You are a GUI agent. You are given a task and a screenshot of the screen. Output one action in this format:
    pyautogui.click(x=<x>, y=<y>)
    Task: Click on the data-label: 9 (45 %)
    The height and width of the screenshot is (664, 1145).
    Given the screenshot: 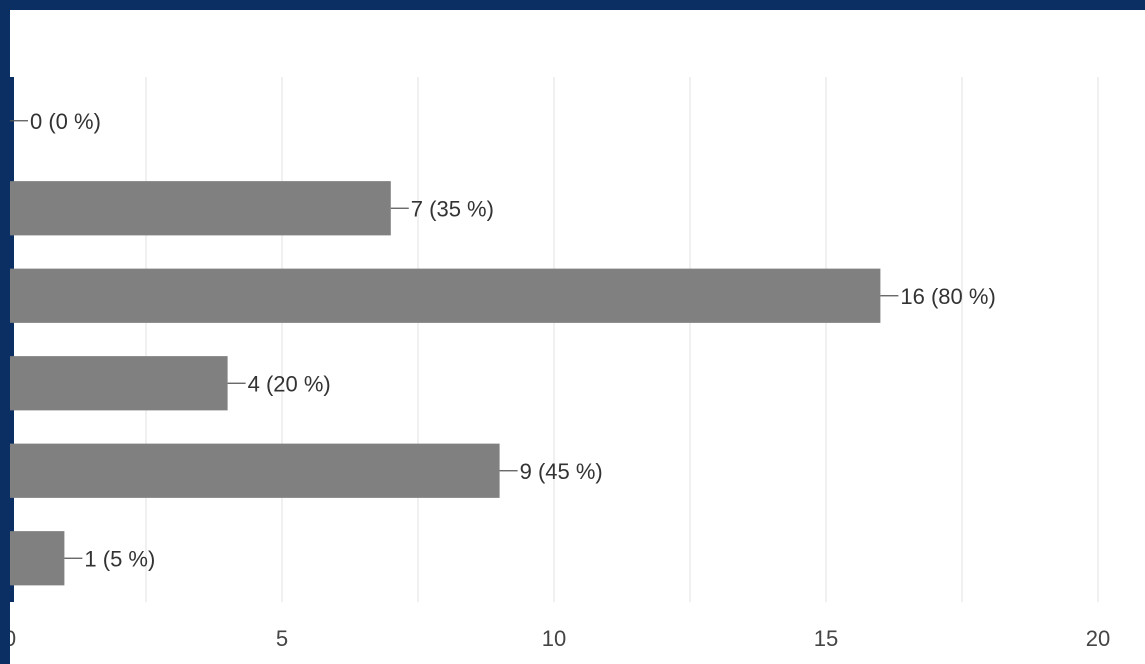 What is the action you would take?
    pyautogui.click(x=561, y=471)
    